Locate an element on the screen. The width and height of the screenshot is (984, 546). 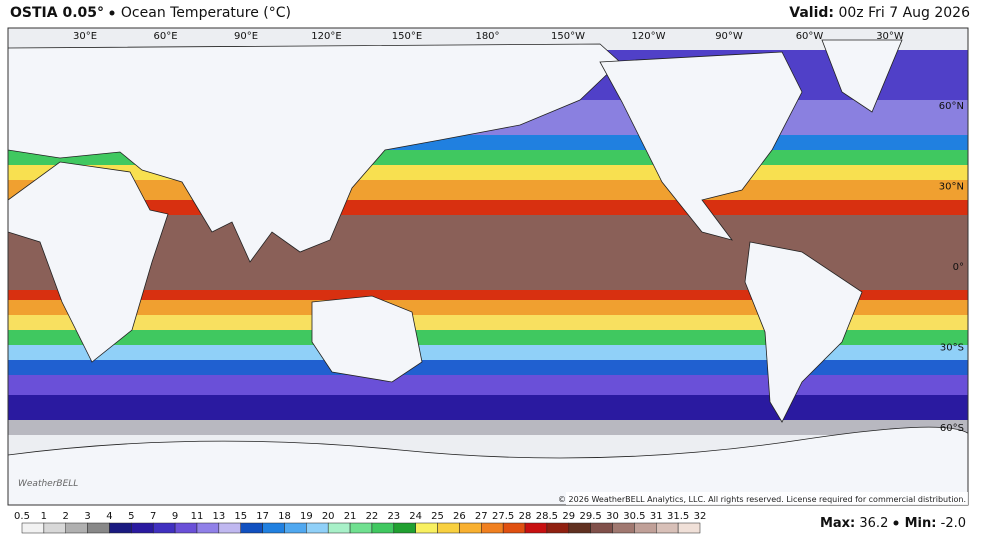
legend-label: 19 is located at coordinates (306, 516).